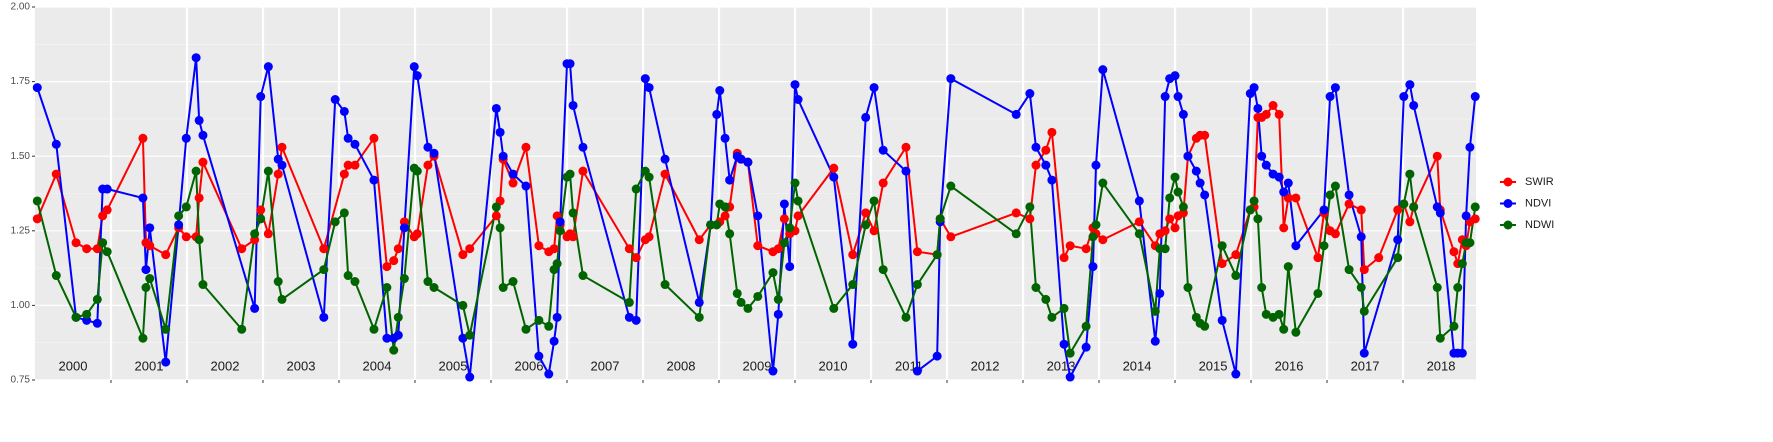 This screenshot has width=1773, height=442. I want to click on legend-label: NDVI, so click(1538, 203).